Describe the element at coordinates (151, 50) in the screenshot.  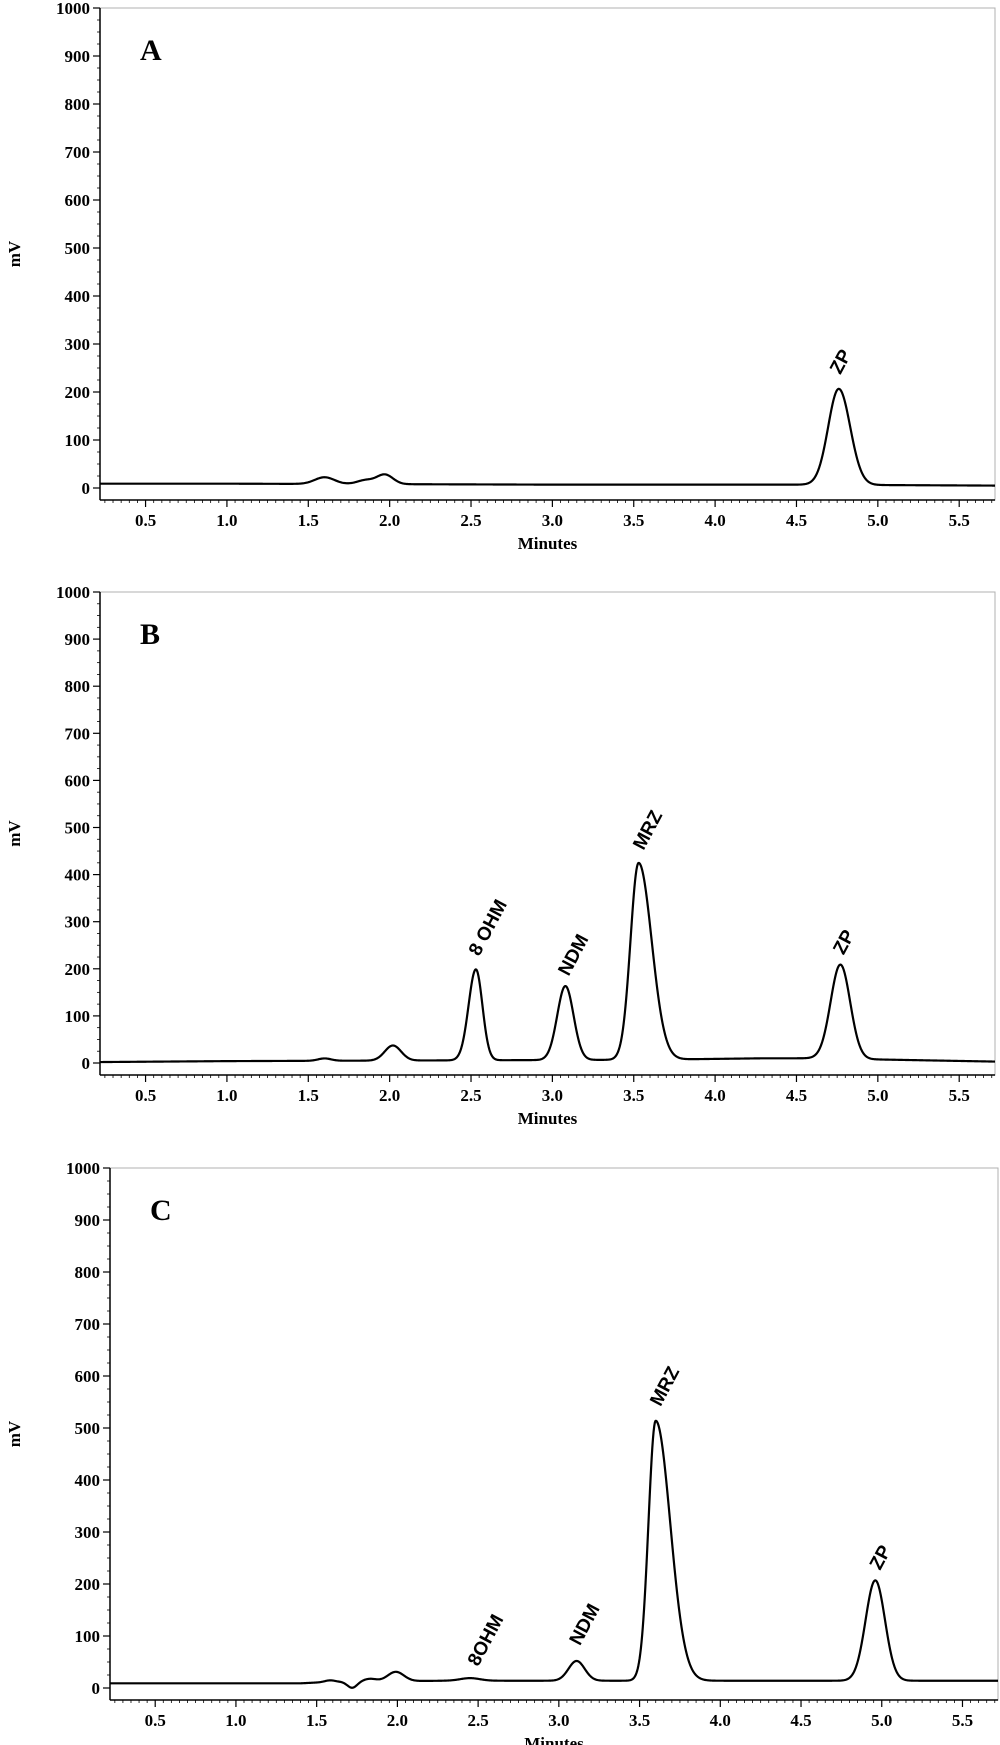
I see `panel-label: A` at that location.